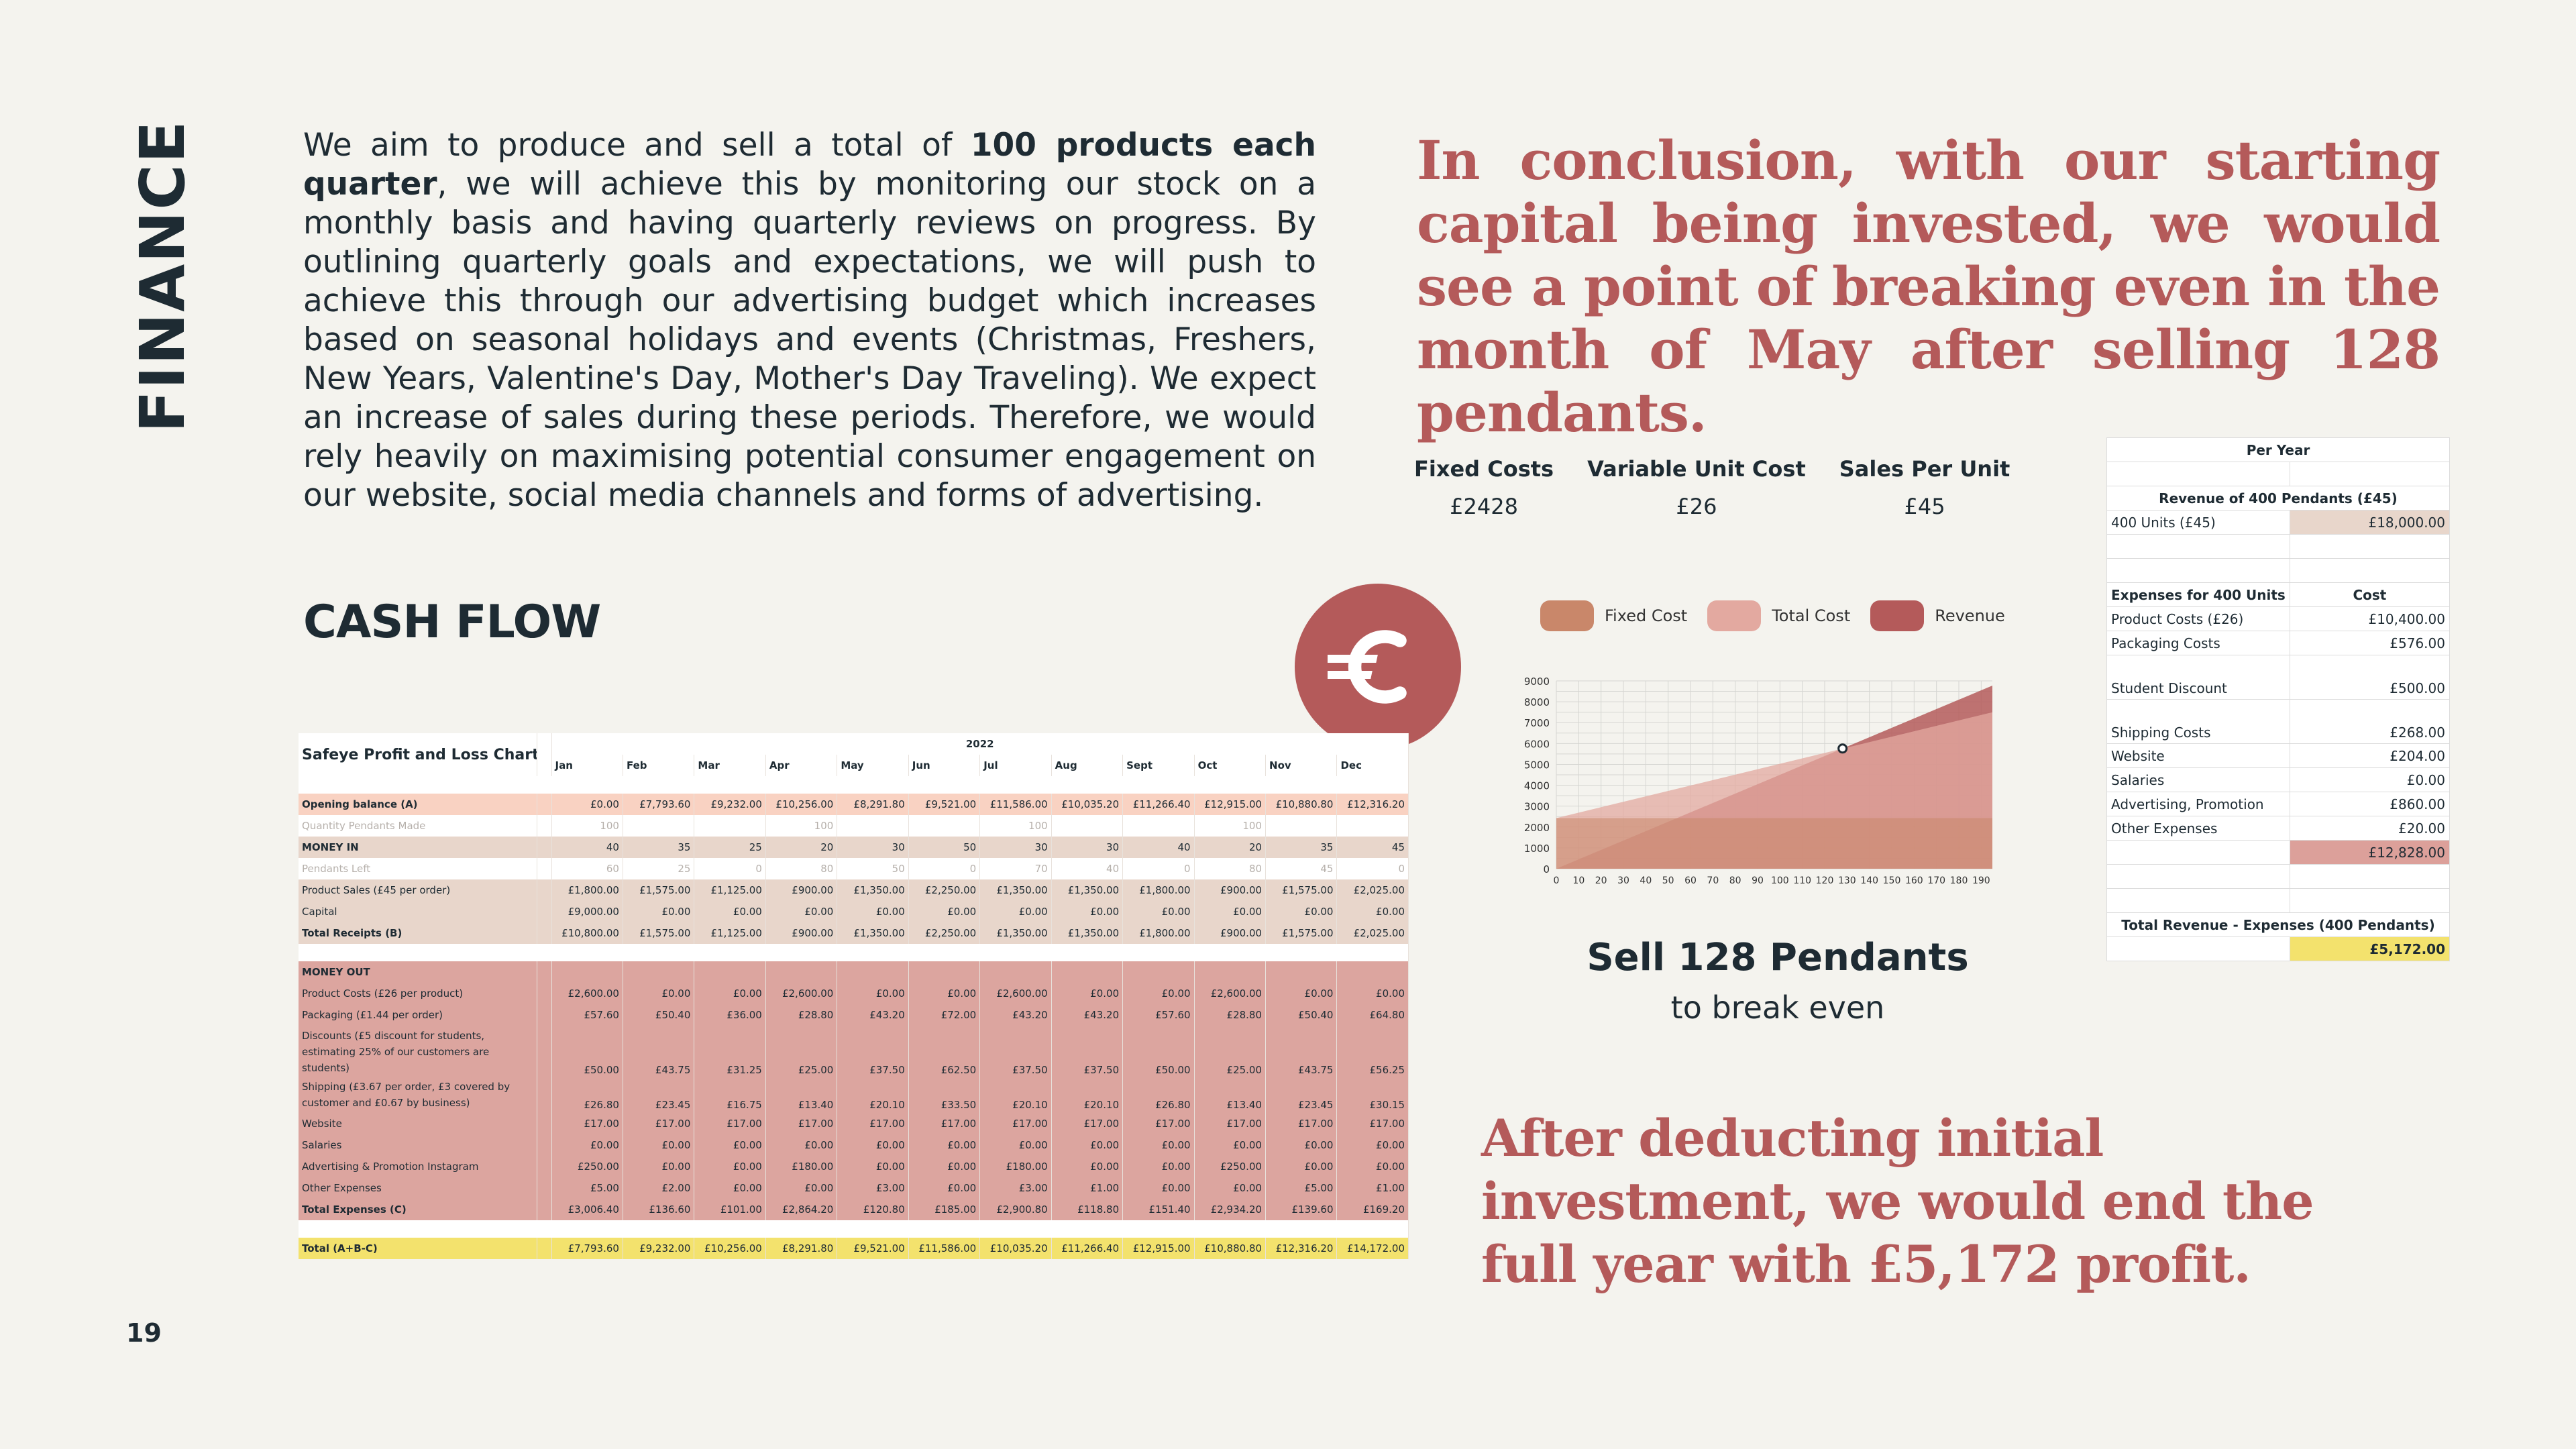 This screenshot has width=2576, height=1449. Describe the element at coordinates (1713, 880) in the screenshot. I see `x-tick-label: 70` at that location.